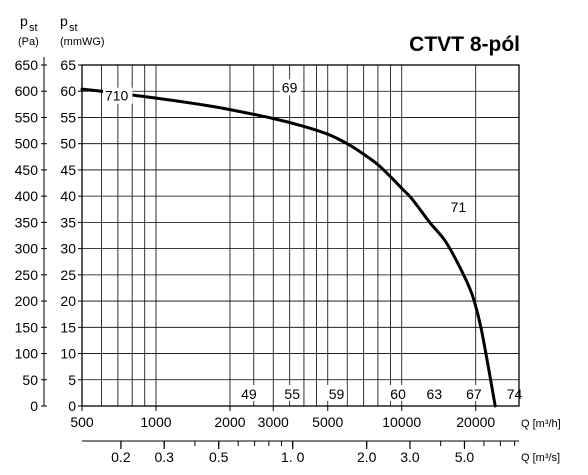  Describe the element at coordinates (27, 249) in the screenshot. I see `y-left-tick-label: 300` at that location.